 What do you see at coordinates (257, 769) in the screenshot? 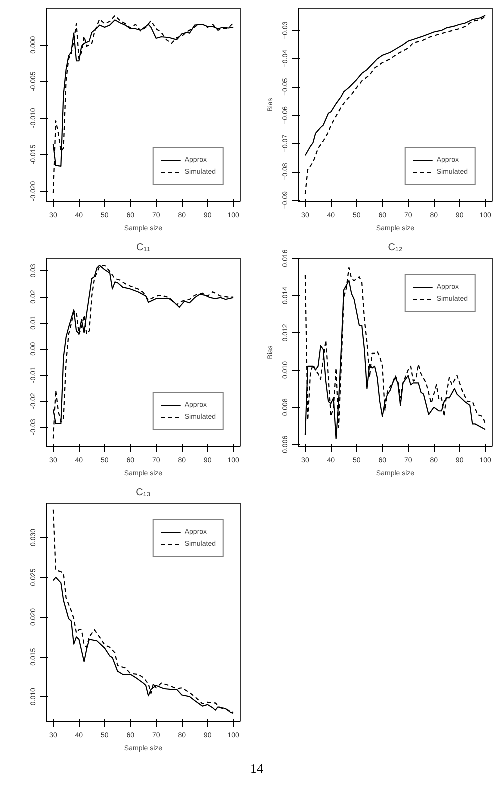
I see `text: 14` at bounding box center [257, 769].